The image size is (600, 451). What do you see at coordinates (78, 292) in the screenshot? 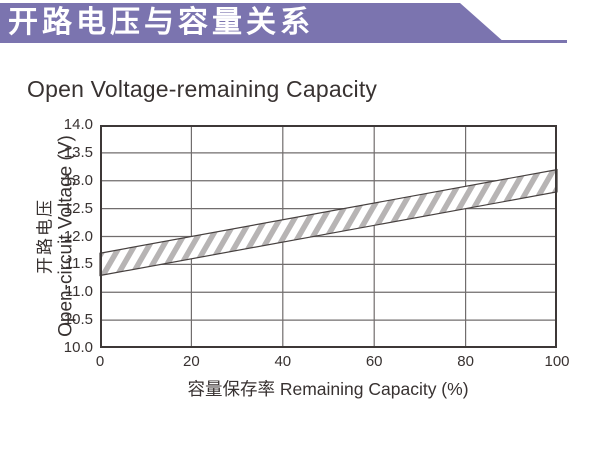
I see `y-tick-label: 11.0` at bounding box center [78, 292].